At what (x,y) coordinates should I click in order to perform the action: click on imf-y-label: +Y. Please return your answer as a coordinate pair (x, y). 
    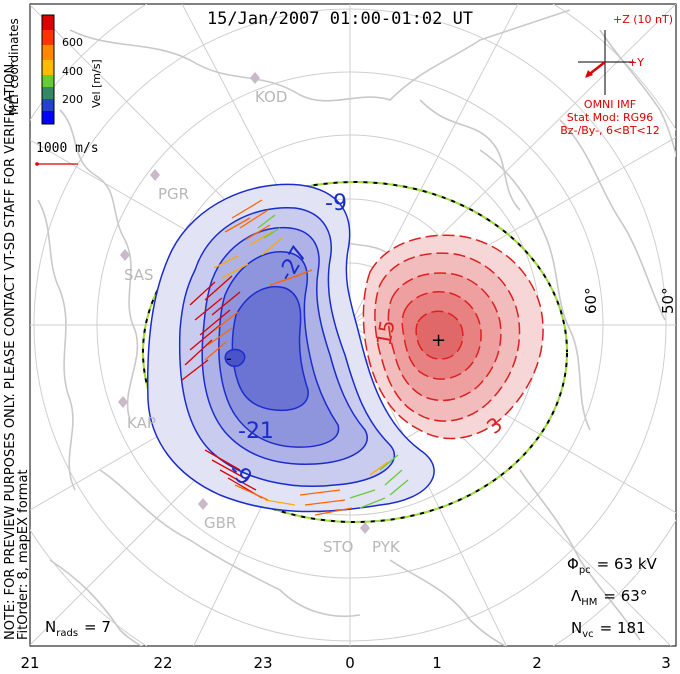
    Looking at the image, I should click on (636, 62).